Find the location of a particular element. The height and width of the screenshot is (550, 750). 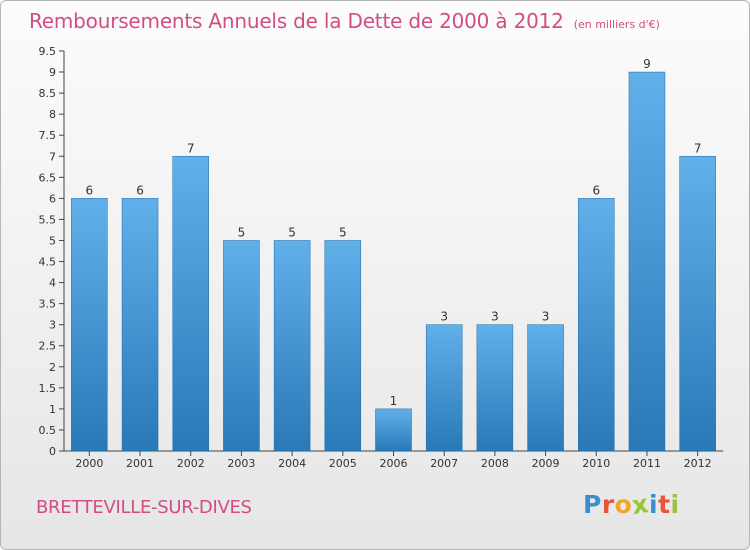

bar-2005 is located at coordinates (343, 346).